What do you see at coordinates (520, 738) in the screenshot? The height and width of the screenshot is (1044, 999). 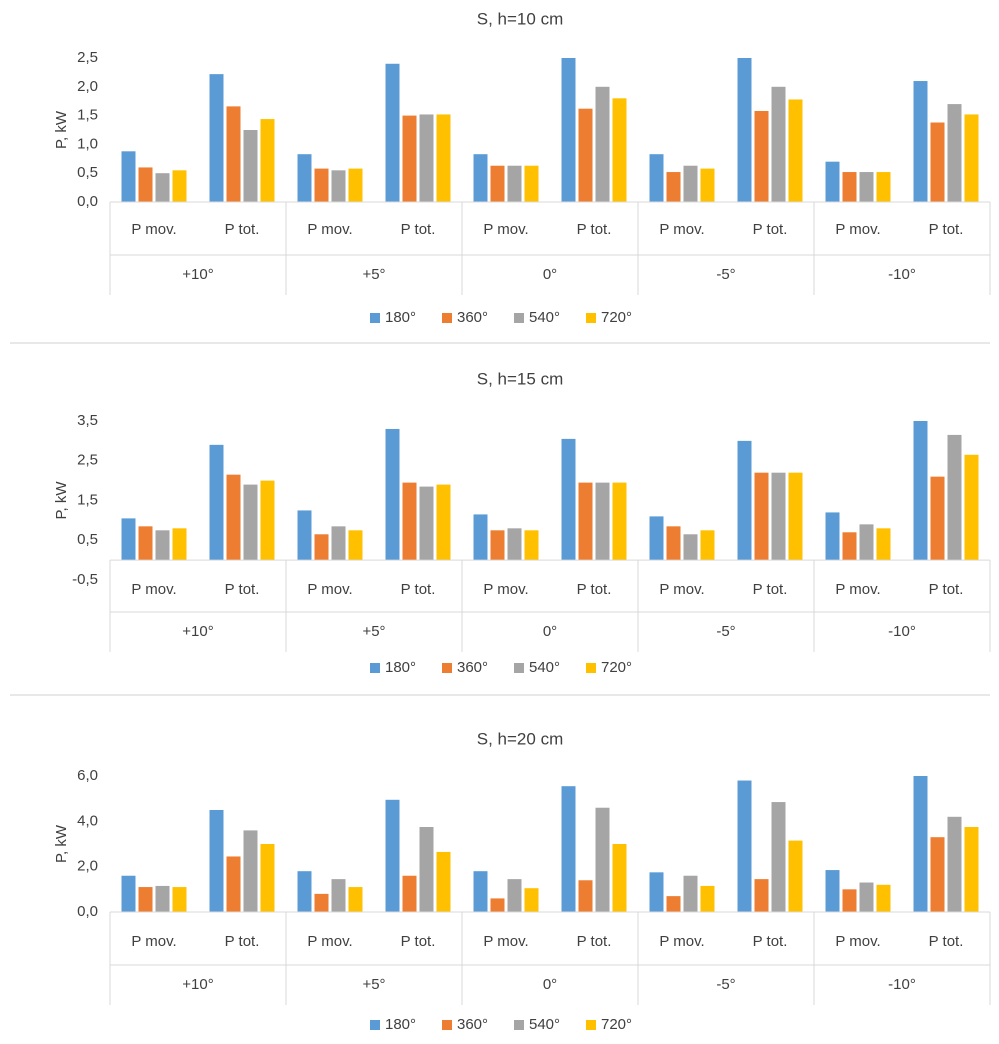 I see `chart-title: S, h=20 cm` at bounding box center [520, 738].